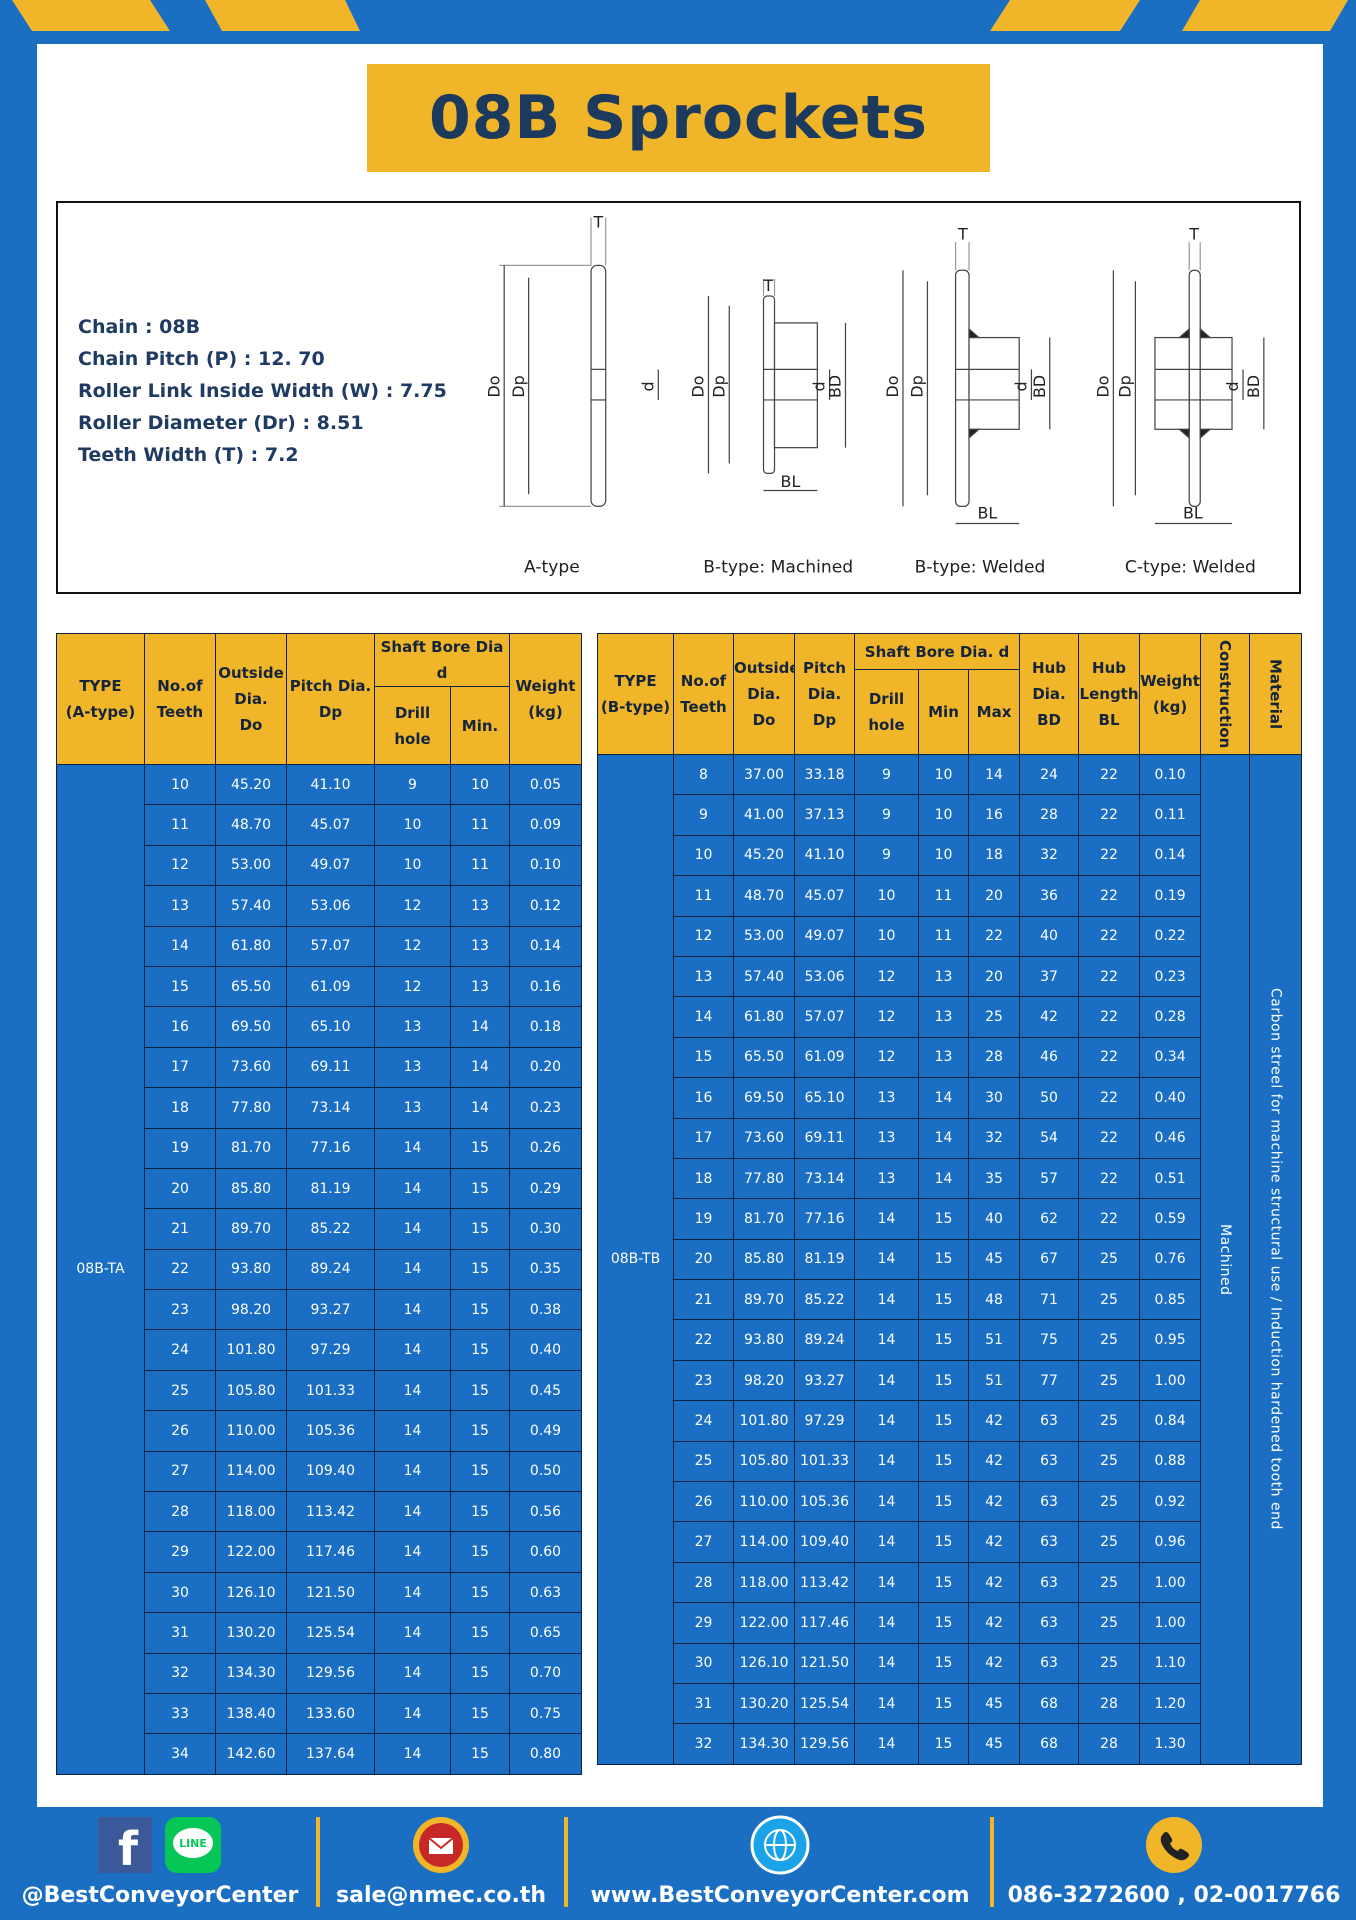  What do you see at coordinates (251, 825) in the screenshot?
I see `cell: 48.70` at bounding box center [251, 825].